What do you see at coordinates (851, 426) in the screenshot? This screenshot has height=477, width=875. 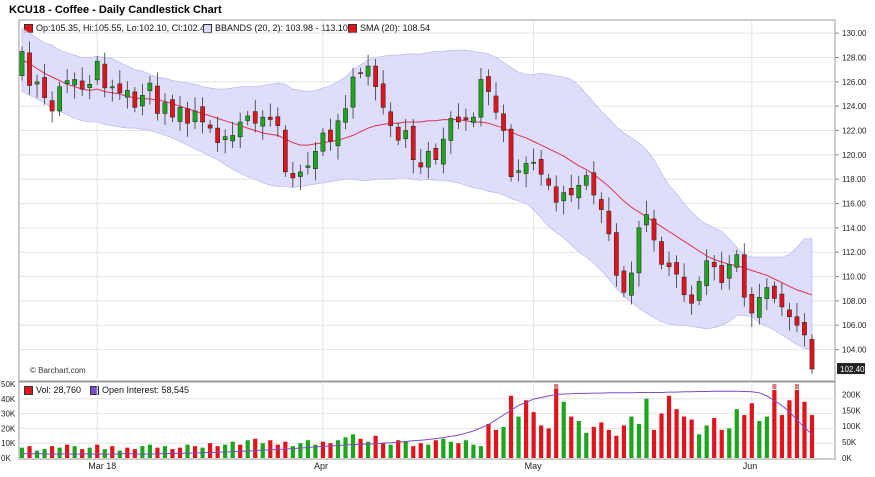 I see `oi-axis-label: 100K` at bounding box center [851, 426].